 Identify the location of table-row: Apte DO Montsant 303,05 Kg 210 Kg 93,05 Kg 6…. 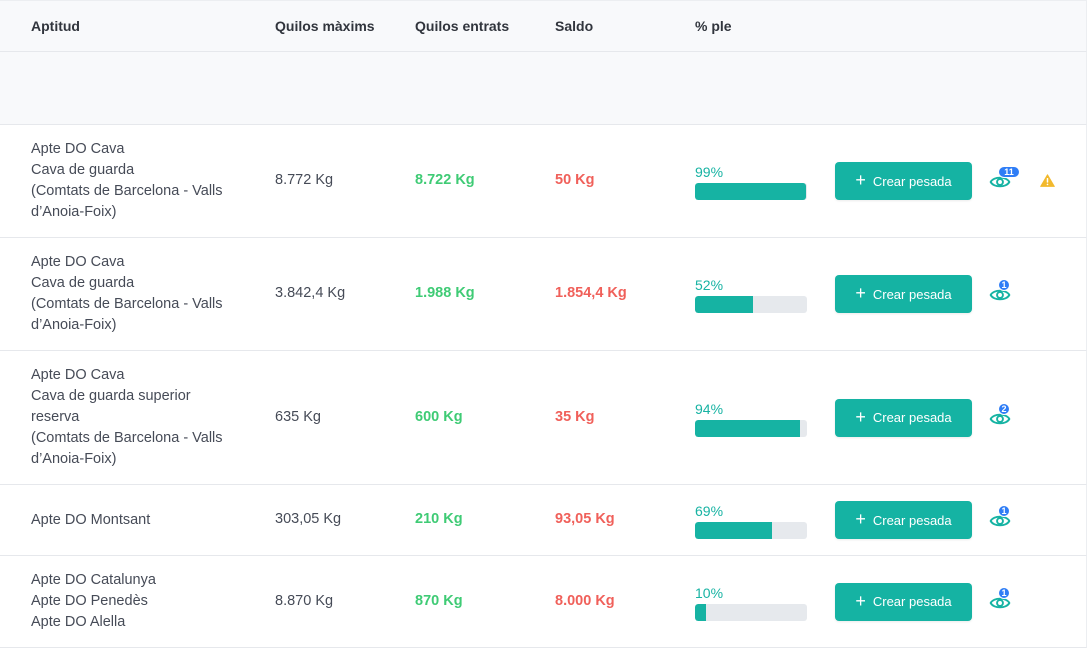
(543, 520).